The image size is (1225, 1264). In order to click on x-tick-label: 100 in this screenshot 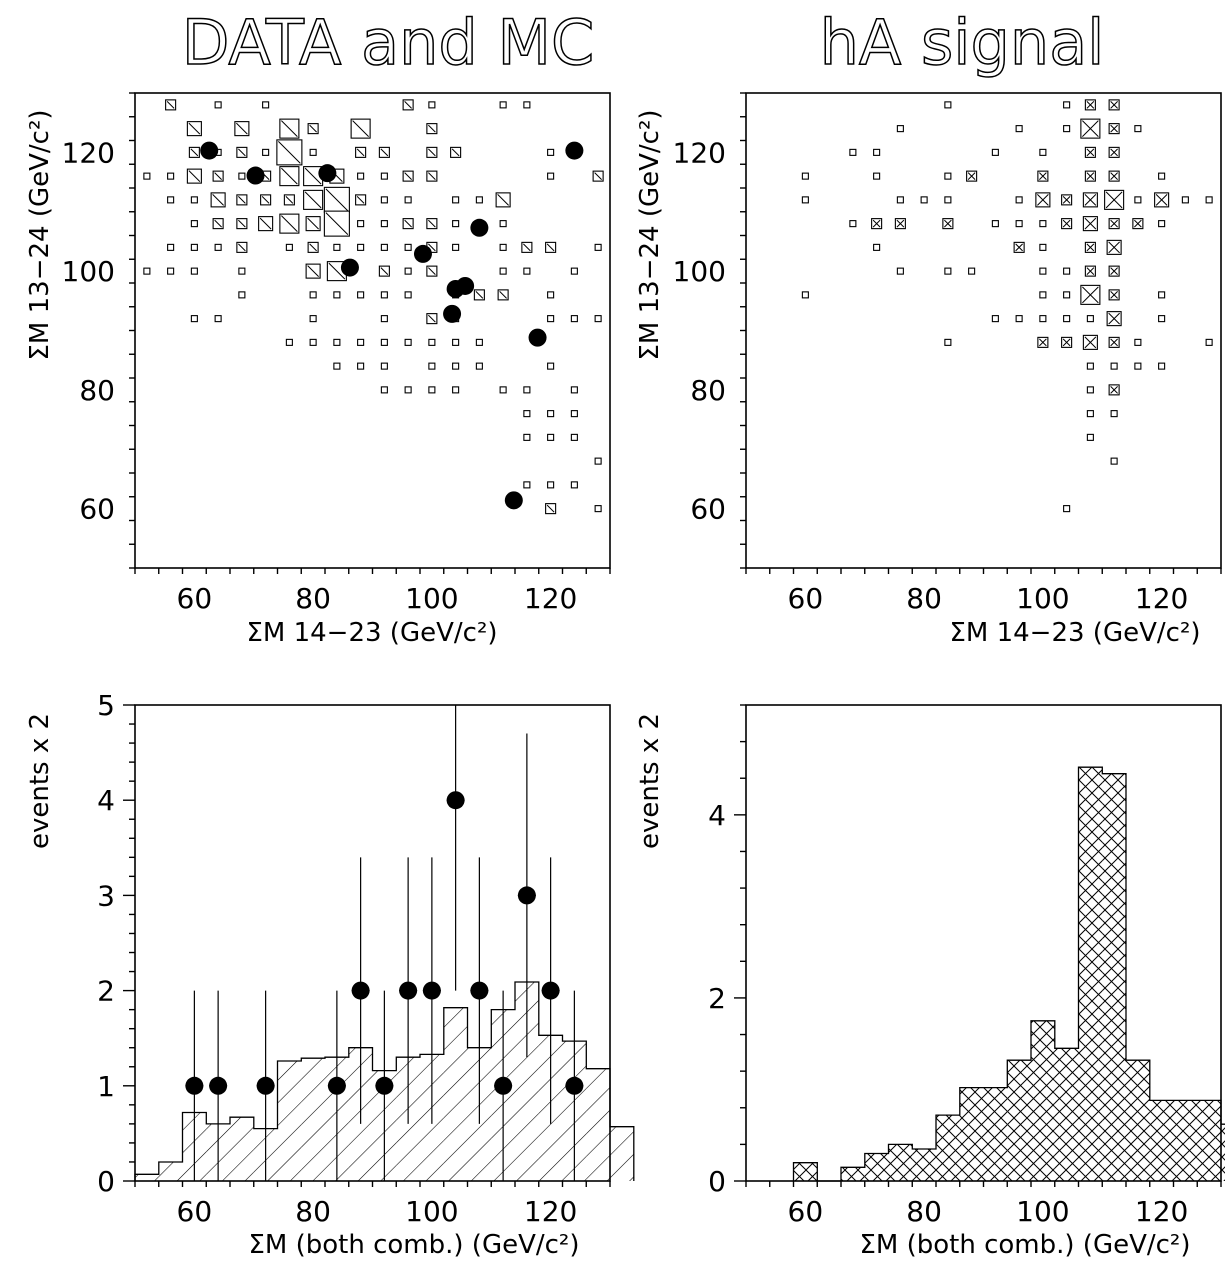, I will do `click(1042, 598)`.